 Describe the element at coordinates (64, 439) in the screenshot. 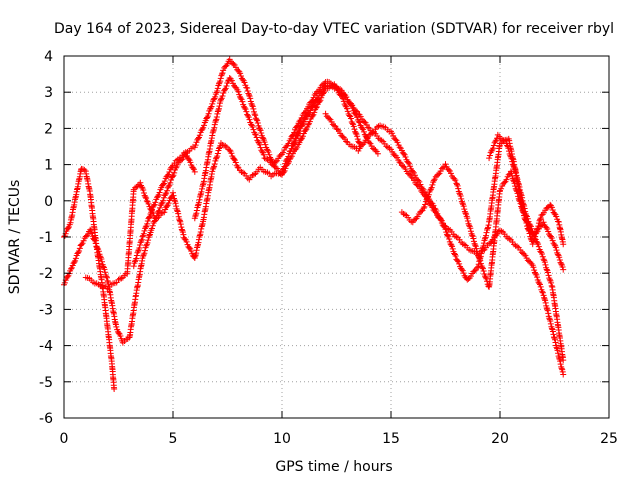

I see `x-tick-label: 0` at that location.